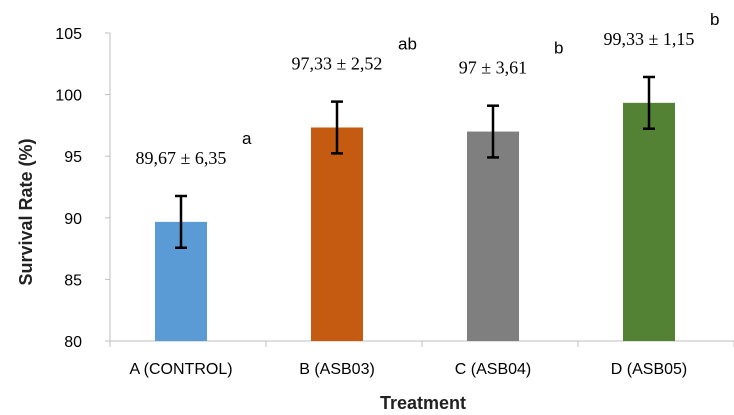 The height and width of the screenshot is (415, 734). What do you see at coordinates (649, 369) in the screenshot?
I see `x-tick-label: D (ASB05)` at bounding box center [649, 369].